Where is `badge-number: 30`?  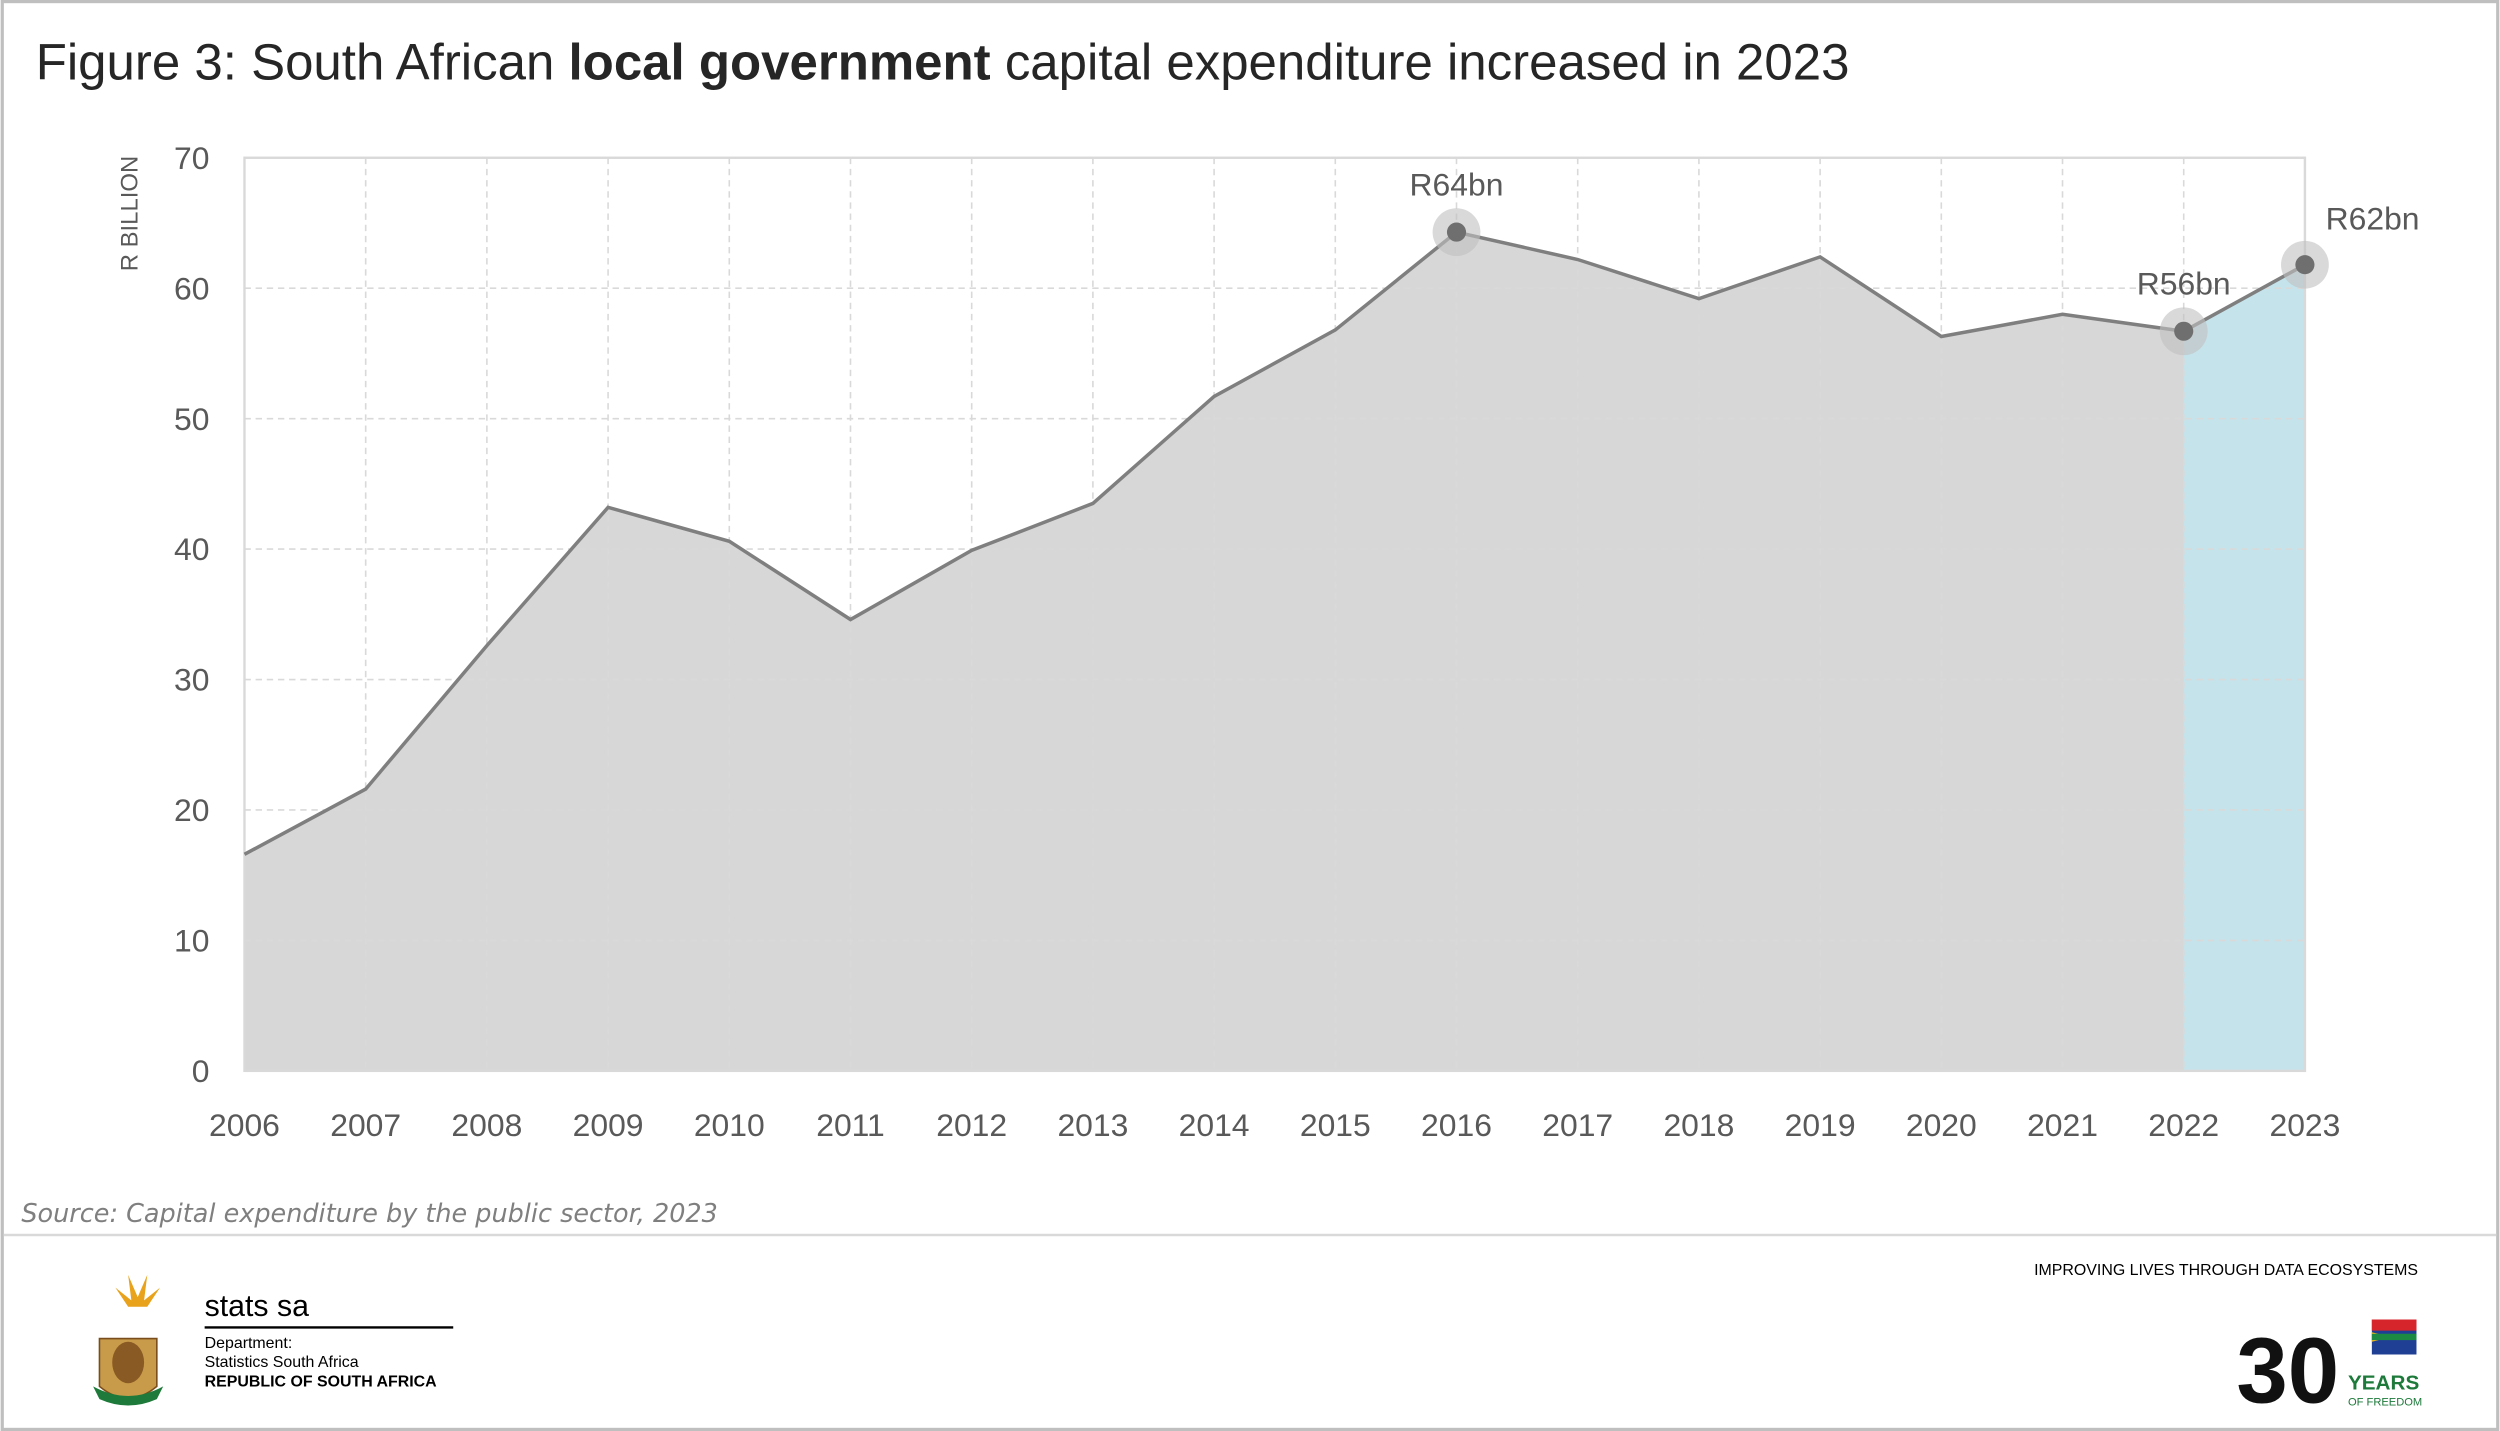 badge-number: 30 is located at coordinates (2287, 1370).